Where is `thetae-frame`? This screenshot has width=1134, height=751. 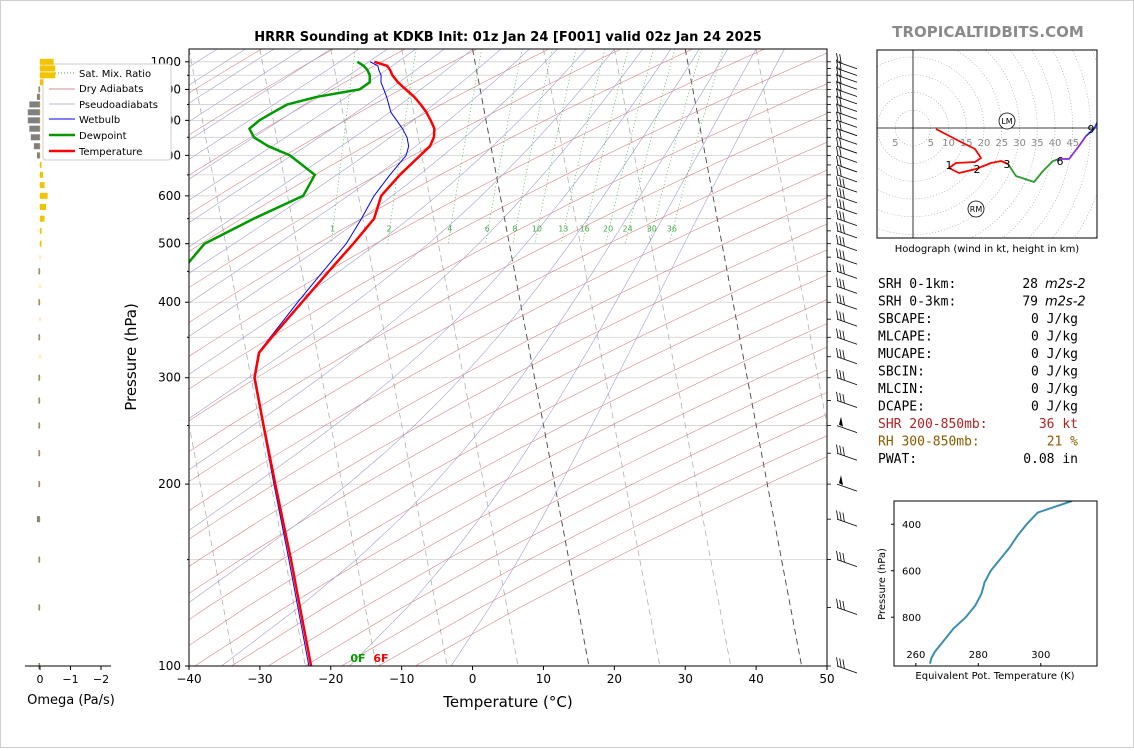
thetae-frame is located at coordinates (995, 583).